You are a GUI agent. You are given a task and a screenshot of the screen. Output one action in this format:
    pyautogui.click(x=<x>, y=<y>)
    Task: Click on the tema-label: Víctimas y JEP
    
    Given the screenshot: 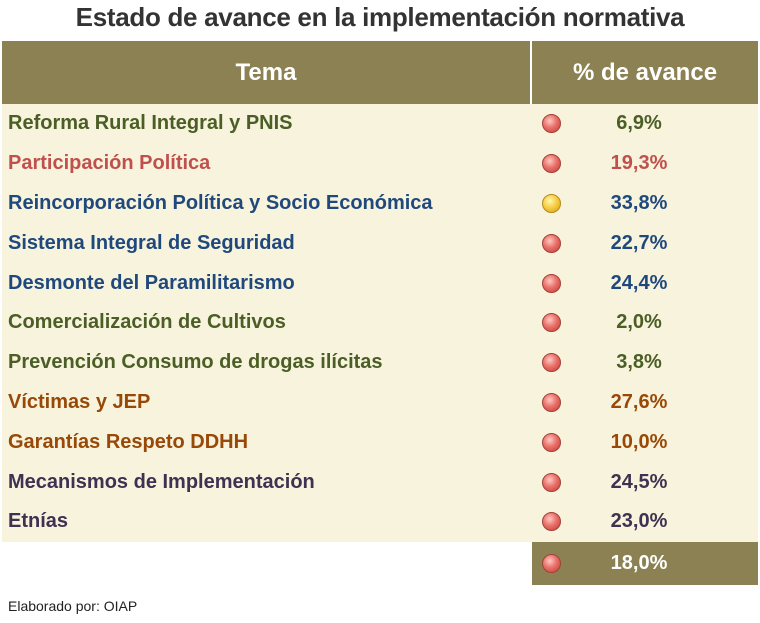 What is the action you would take?
    pyautogui.click(x=79, y=401)
    